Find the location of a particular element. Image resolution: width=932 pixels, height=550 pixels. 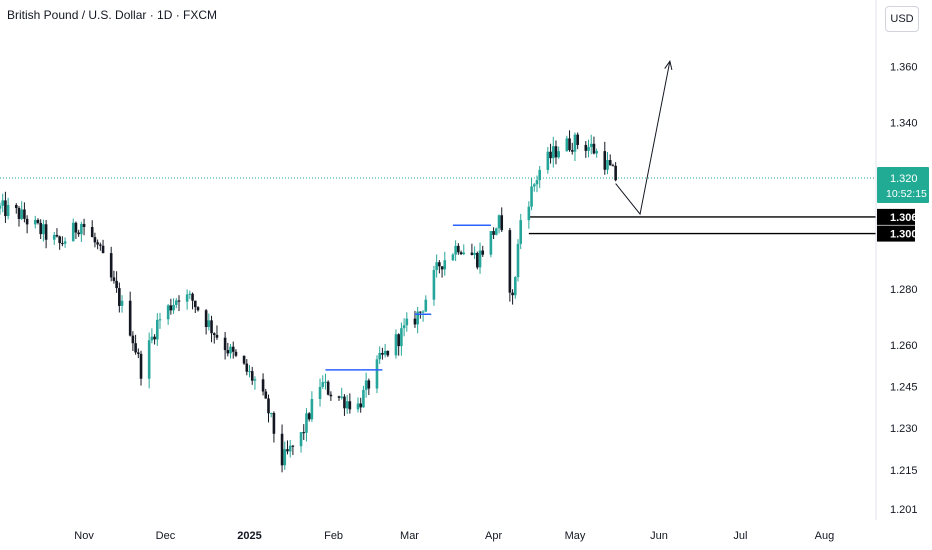

price-tick-label: 1.201 is located at coordinates (904, 510).